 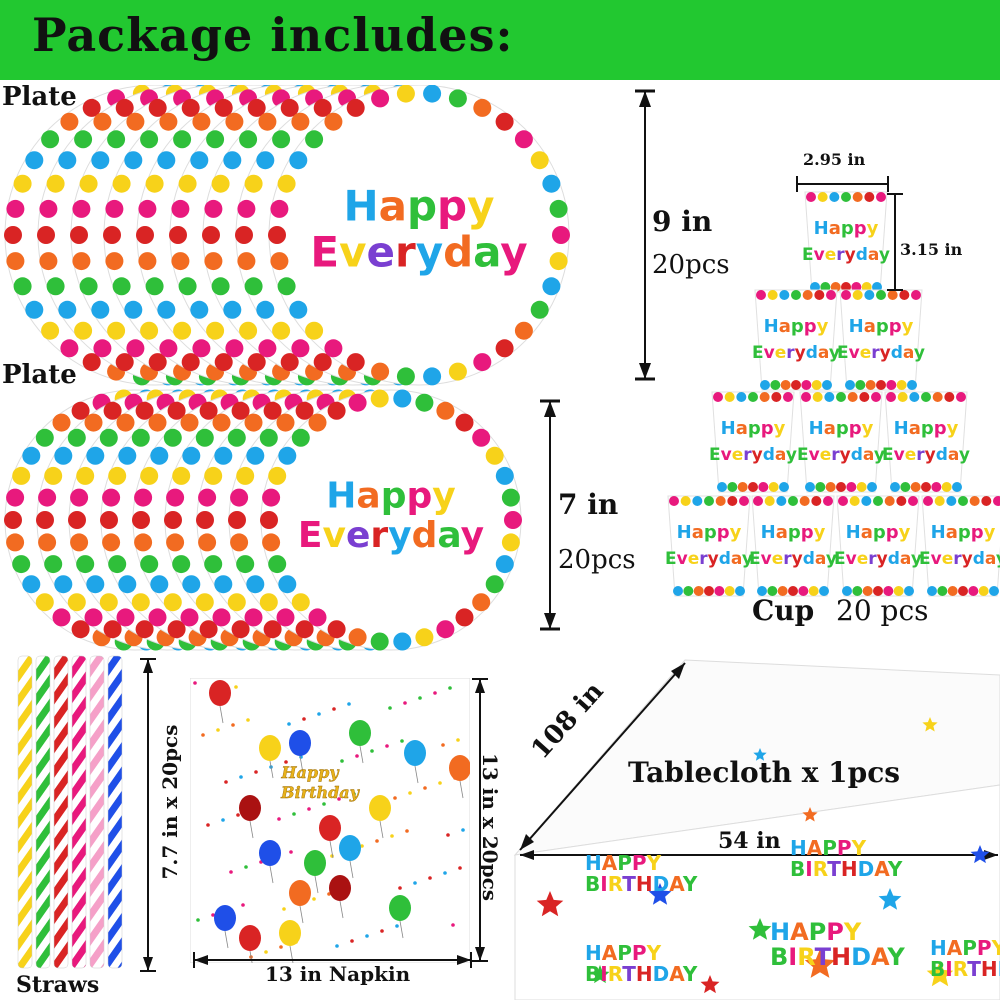 What do you see at coordinates (170, 802) in the screenshot?
I see `straw-size: 7.7 in x 20pcs` at bounding box center [170, 802].